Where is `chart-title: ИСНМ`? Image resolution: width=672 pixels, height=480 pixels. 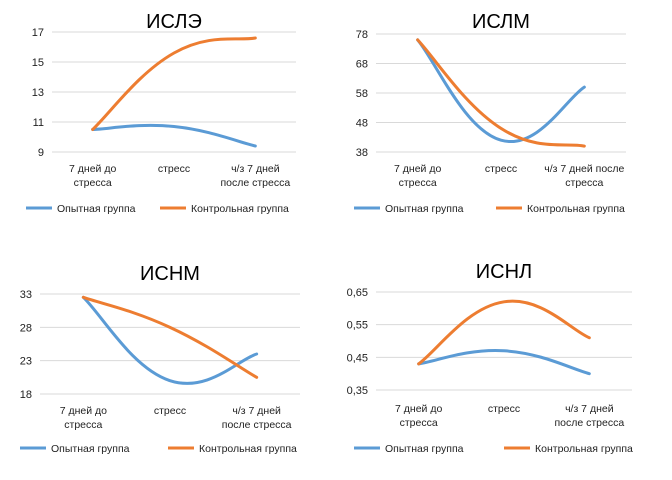 chart-title: ИСНМ is located at coordinates (170, 274).